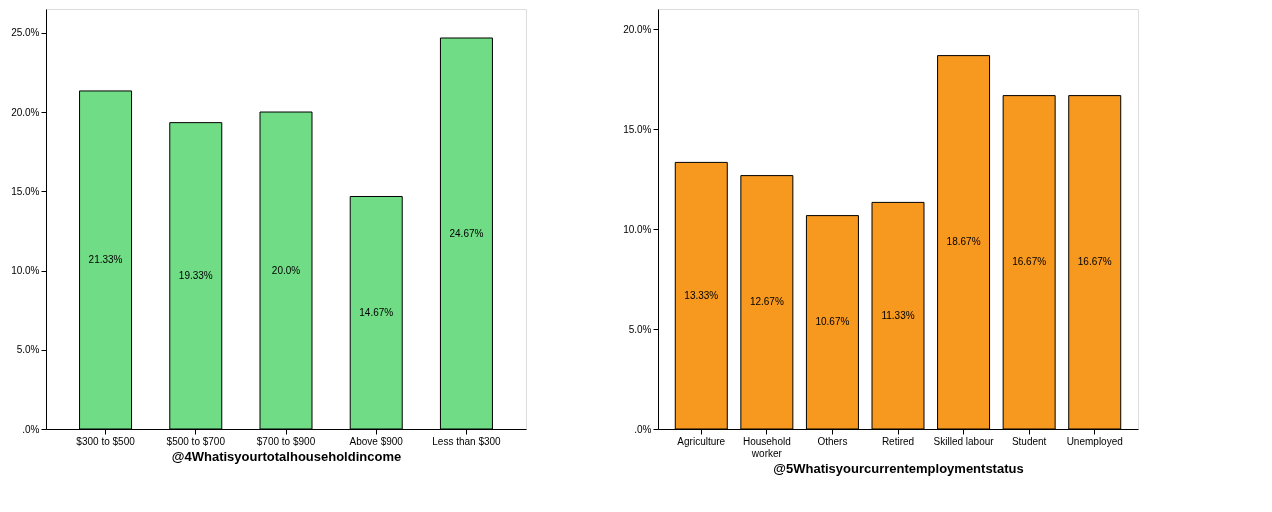 This screenshot has height=512, width=1272. What do you see at coordinates (286, 441) in the screenshot?
I see `x-tick-label: $700 to $900` at bounding box center [286, 441].